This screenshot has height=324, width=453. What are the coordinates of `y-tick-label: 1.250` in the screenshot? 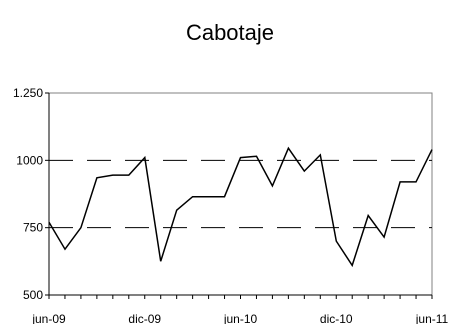 It's located at (28, 93).